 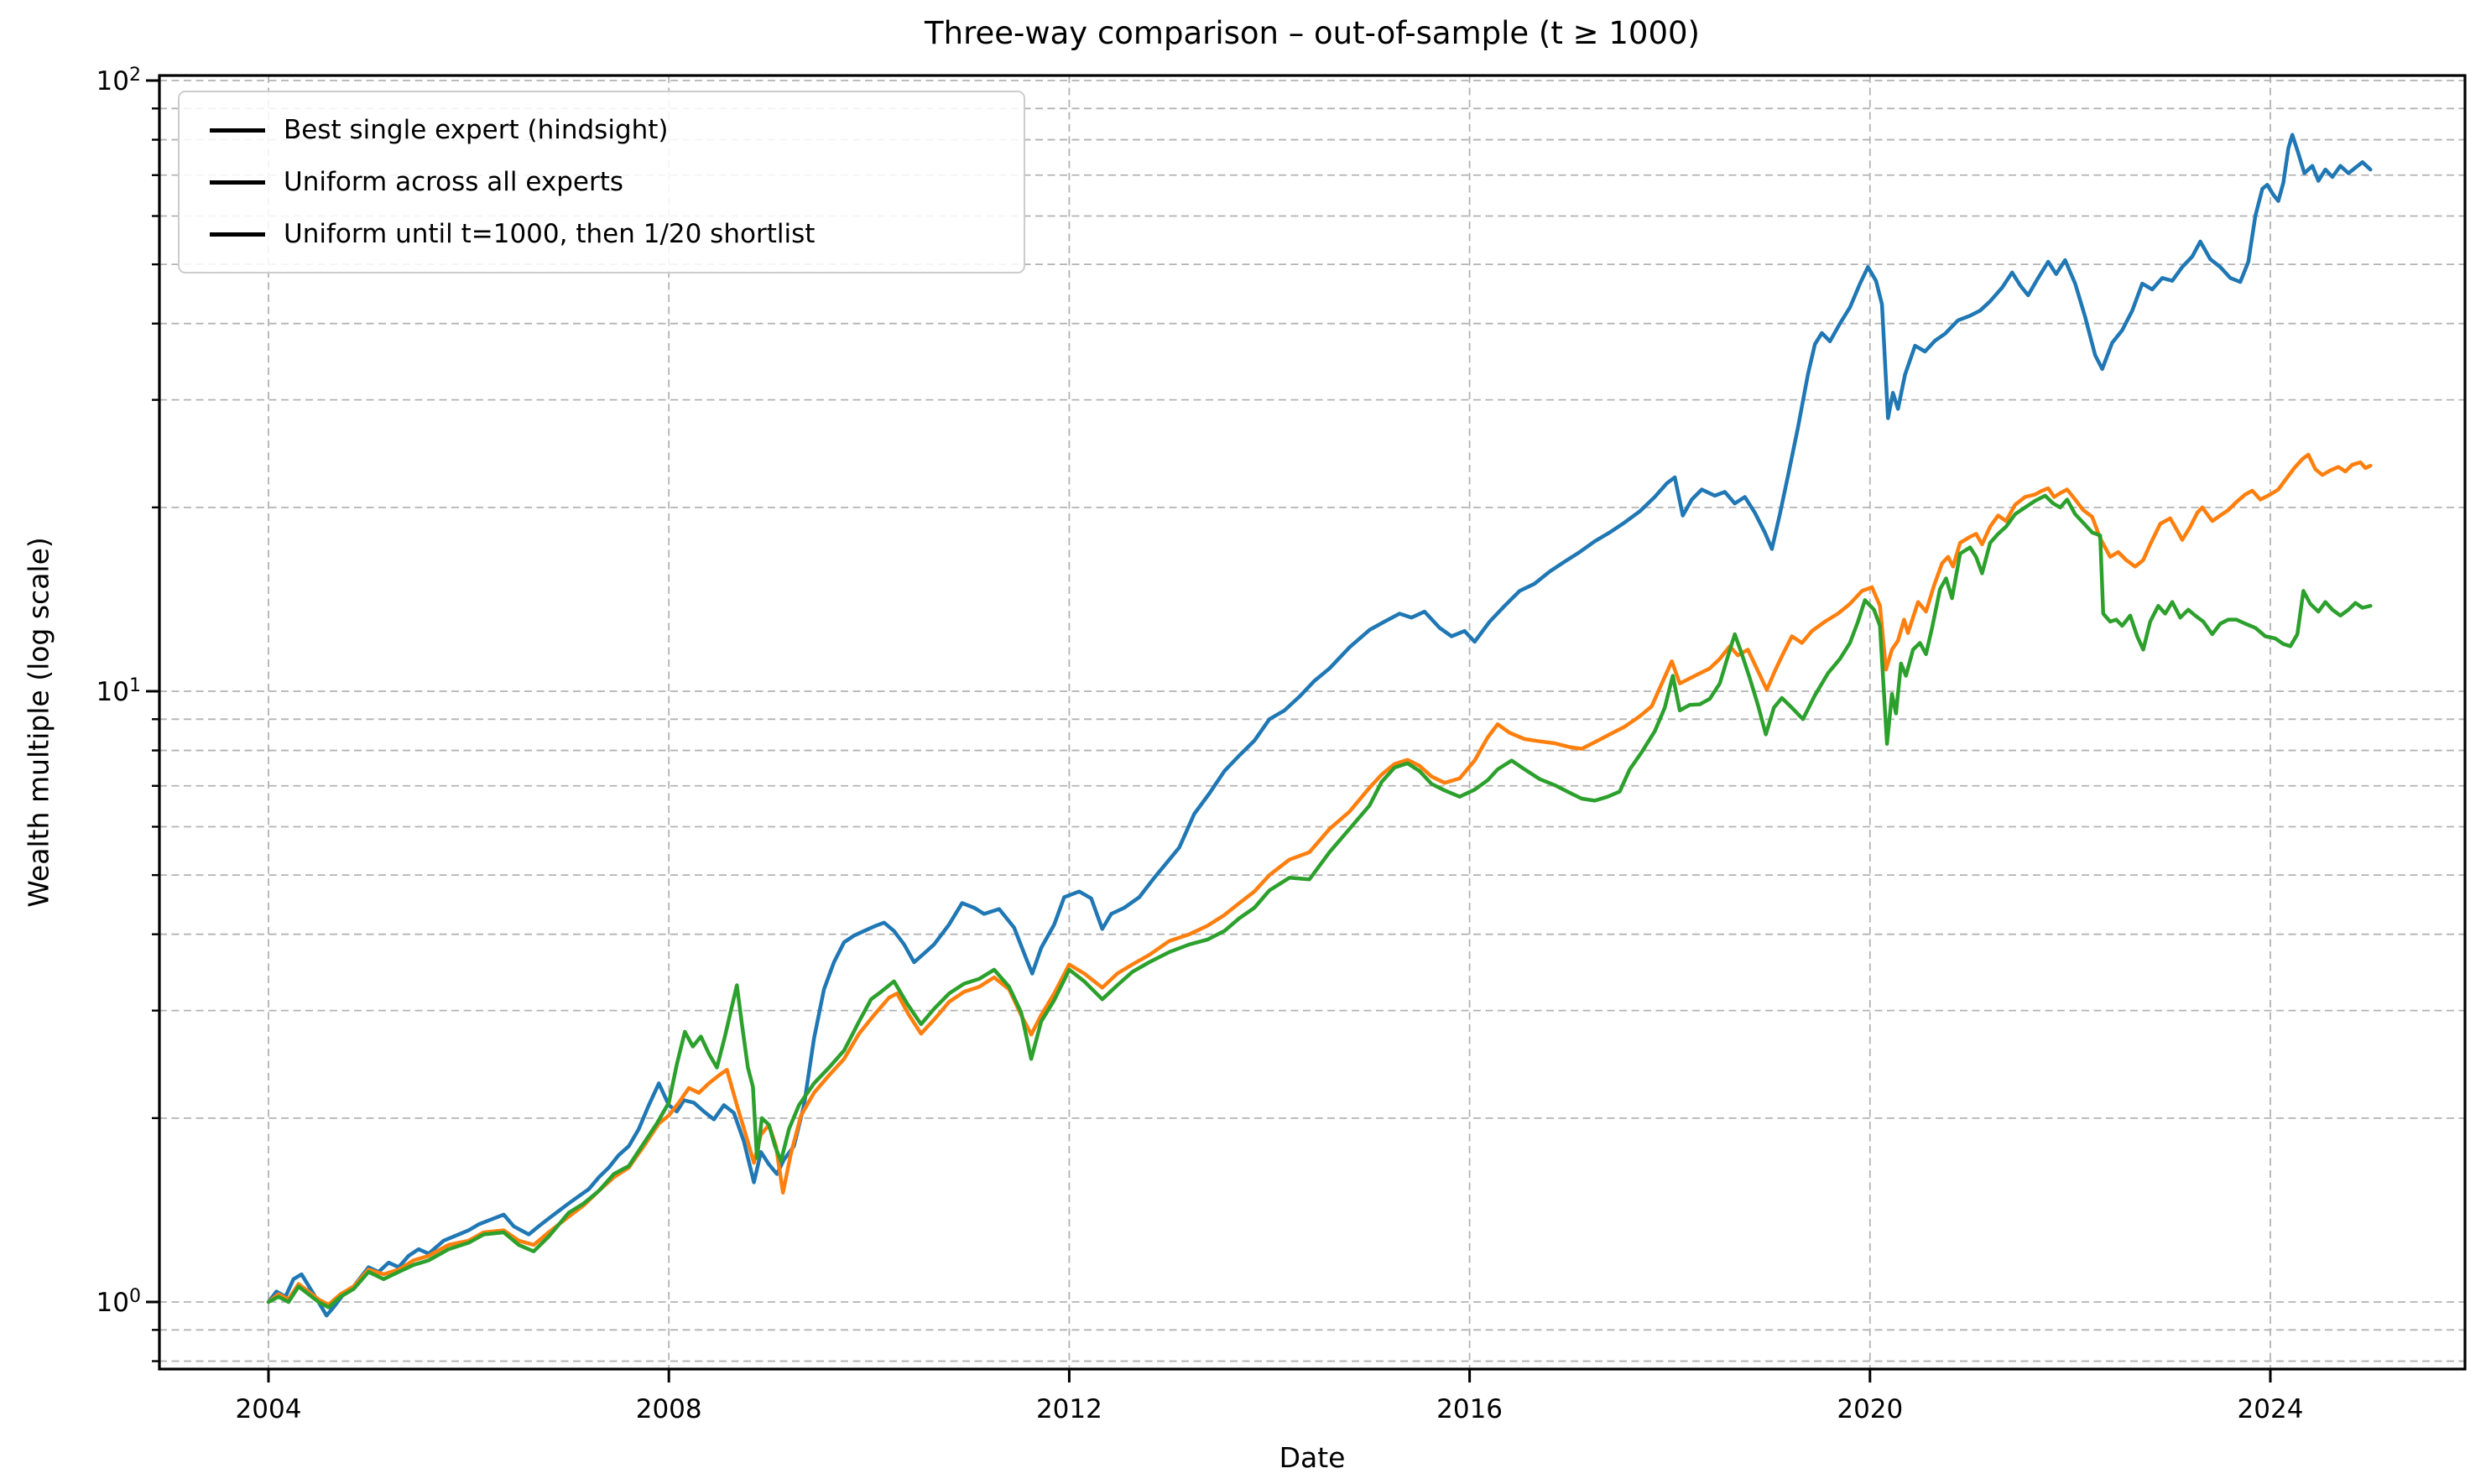 I want to click on x-tick-label: 2016, so click(x=1469, y=1409).